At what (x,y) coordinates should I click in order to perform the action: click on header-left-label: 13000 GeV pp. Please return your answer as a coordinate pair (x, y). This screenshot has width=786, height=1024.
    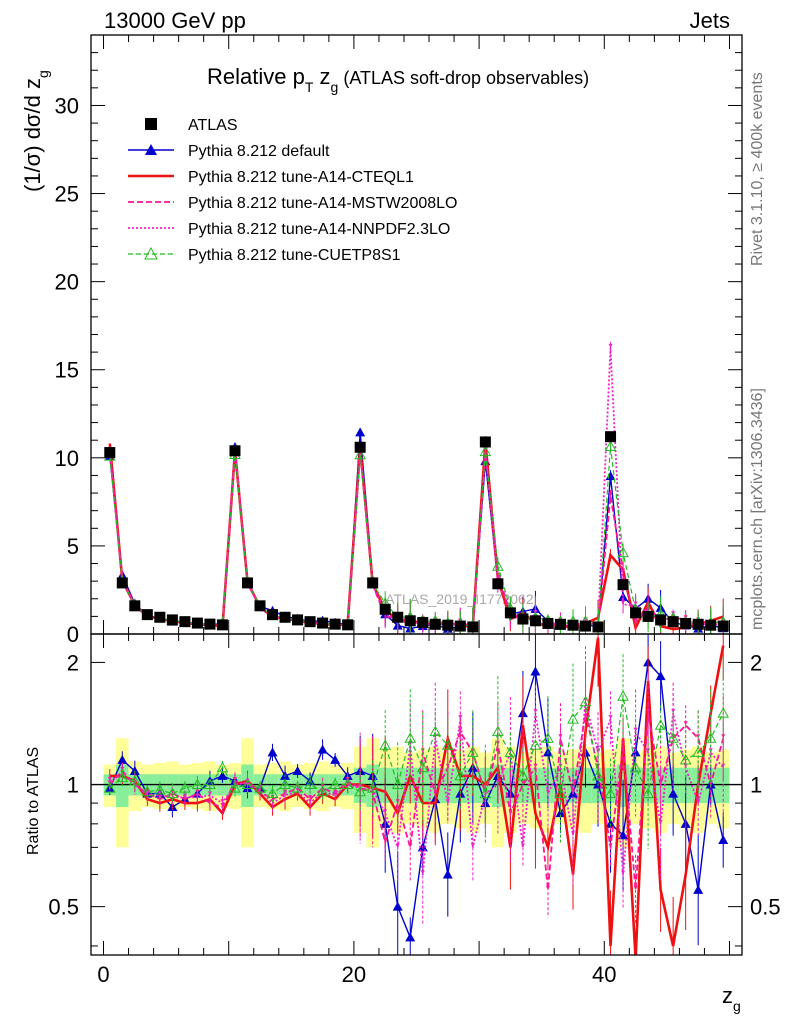
    Looking at the image, I should click on (175, 20).